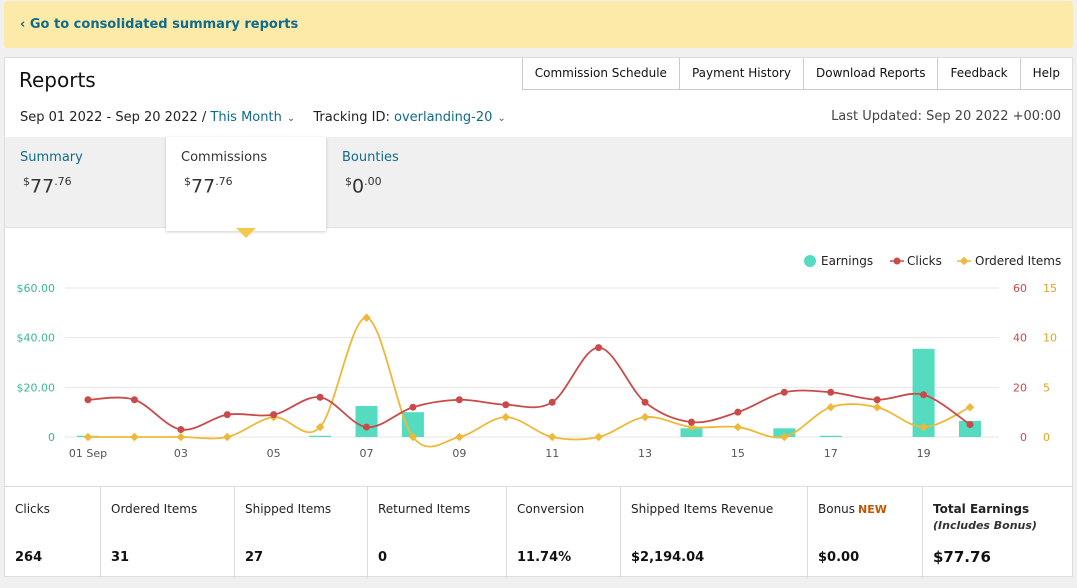  What do you see at coordinates (738, 453) in the screenshot?
I see `x-tick-label: 15` at bounding box center [738, 453].